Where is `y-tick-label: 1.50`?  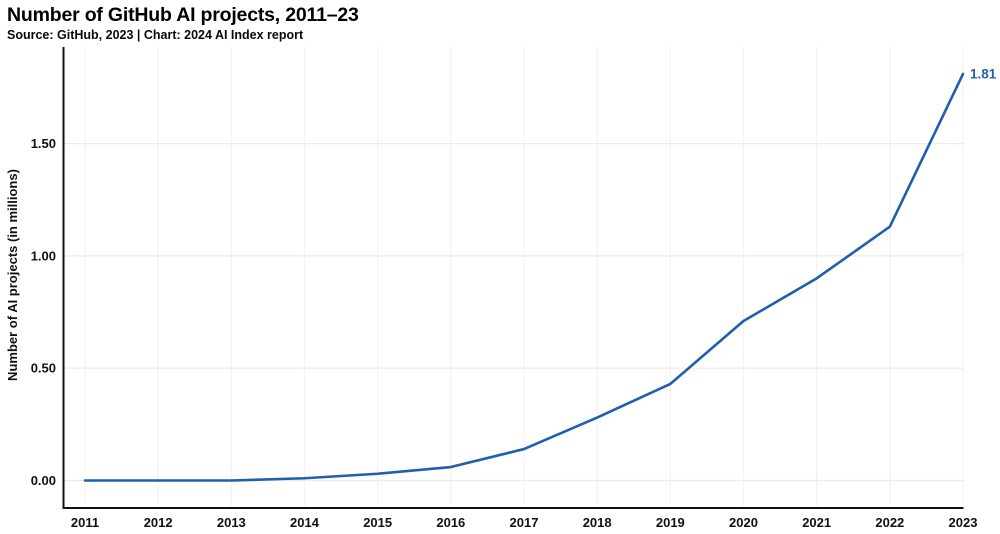 y-tick-label: 1.50 is located at coordinates (43, 143).